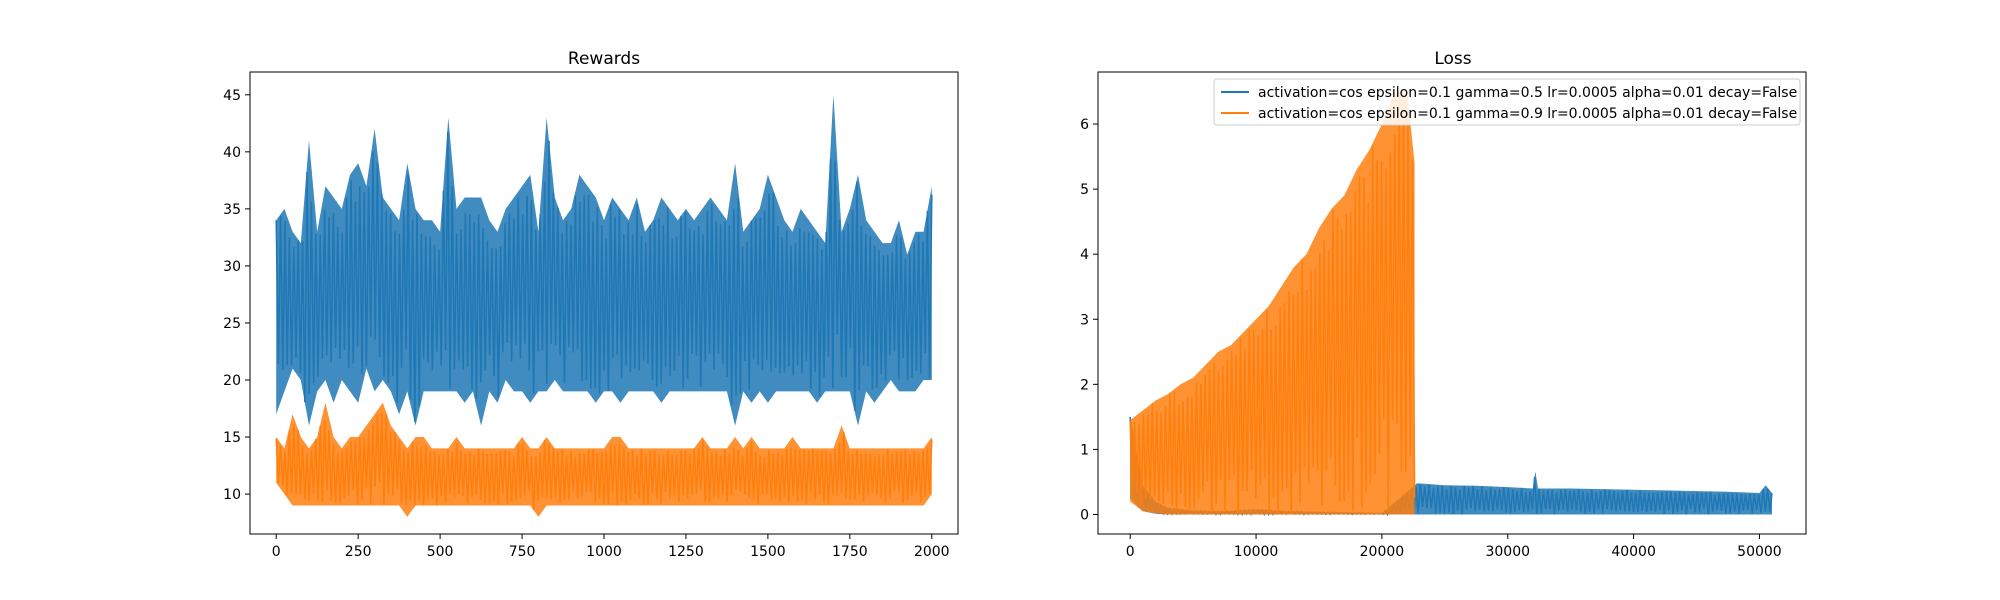  I want to click on loss-y-tick-label: 0, so click(1084, 515).